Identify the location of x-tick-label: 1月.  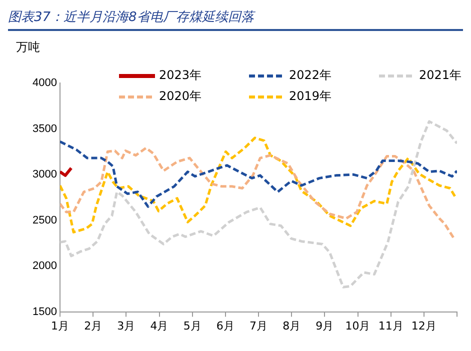
(60, 325).